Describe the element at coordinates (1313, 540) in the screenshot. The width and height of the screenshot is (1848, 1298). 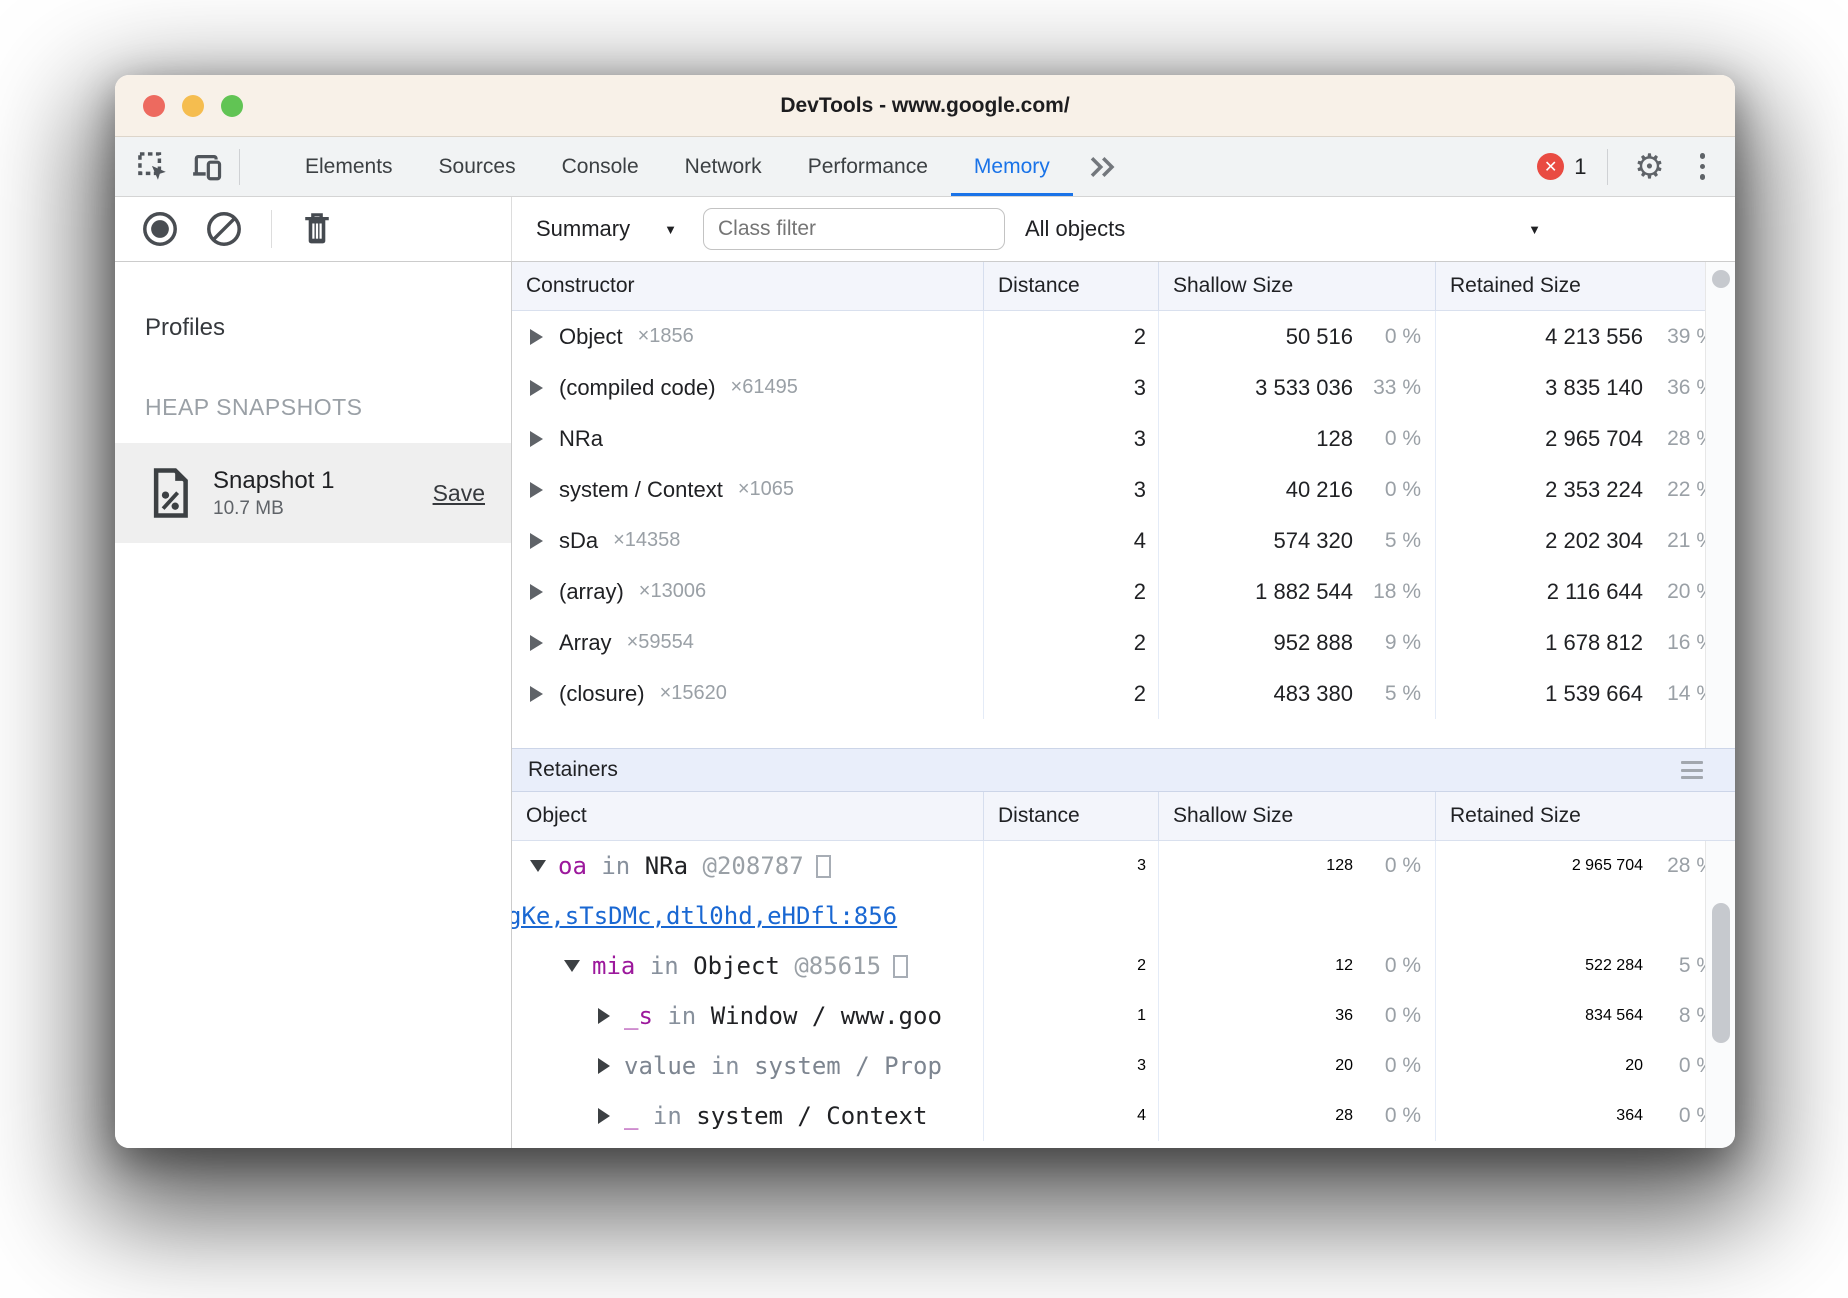
I see `shallow-size-value: 574 320` at that location.